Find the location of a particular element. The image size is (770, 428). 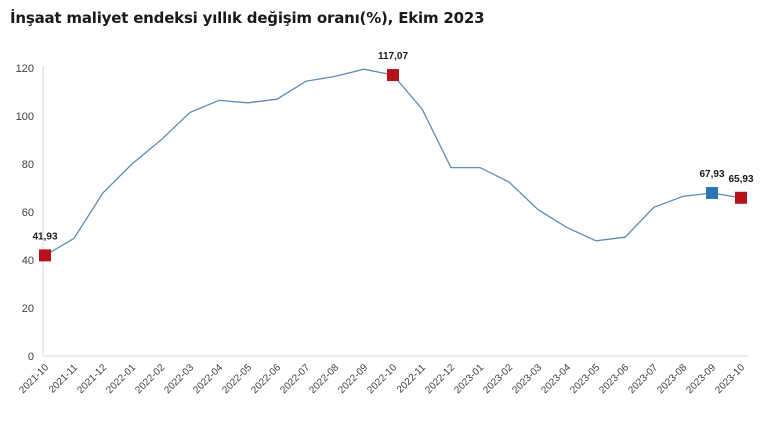

x-tick-label: 2022-08 is located at coordinates (324, 379).